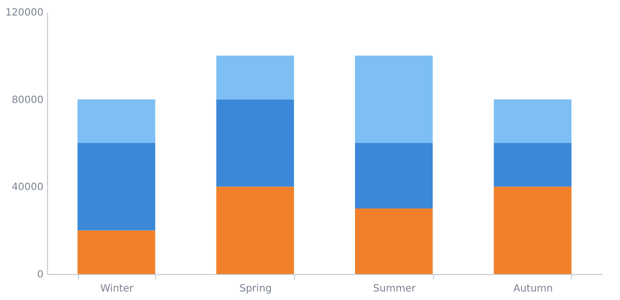  What do you see at coordinates (40, 275) in the screenshot?
I see `y-tick-label: 0` at bounding box center [40, 275].